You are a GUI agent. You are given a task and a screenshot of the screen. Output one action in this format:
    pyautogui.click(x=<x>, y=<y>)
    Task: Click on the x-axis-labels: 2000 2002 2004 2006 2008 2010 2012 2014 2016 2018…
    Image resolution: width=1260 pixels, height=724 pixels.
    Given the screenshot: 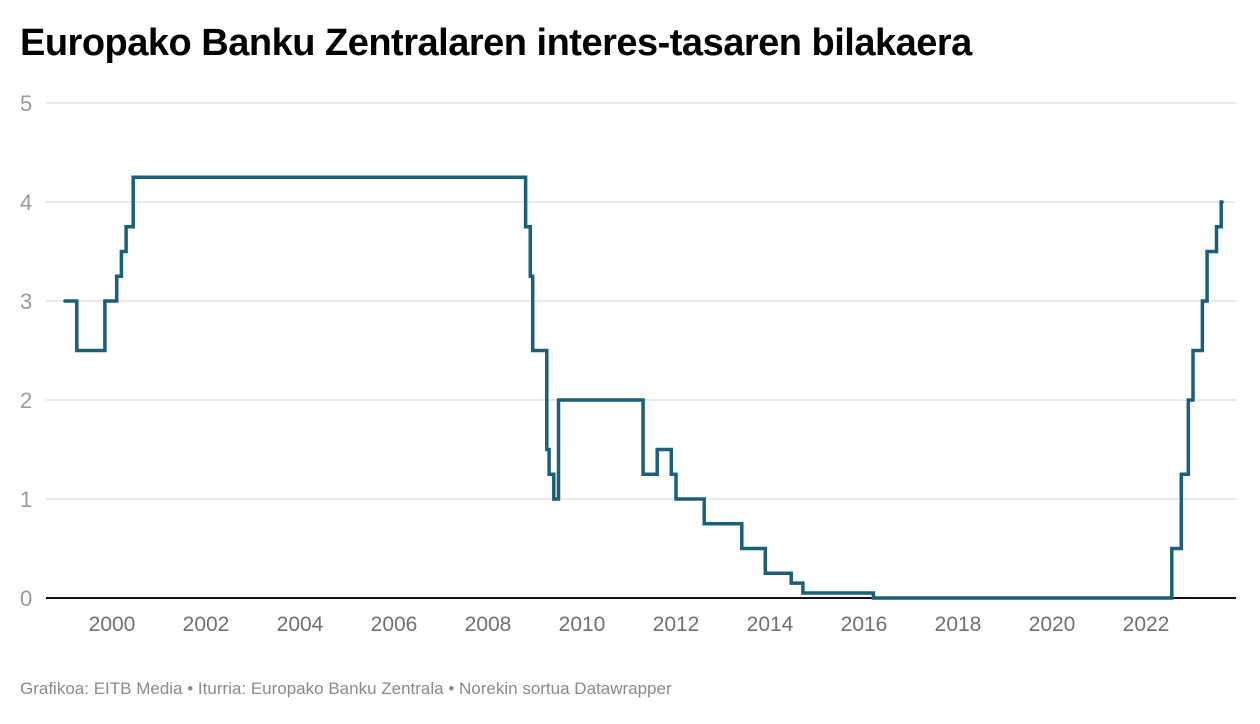 What is the action you would take?
    pyautogui.click(x=629, y=624)
    